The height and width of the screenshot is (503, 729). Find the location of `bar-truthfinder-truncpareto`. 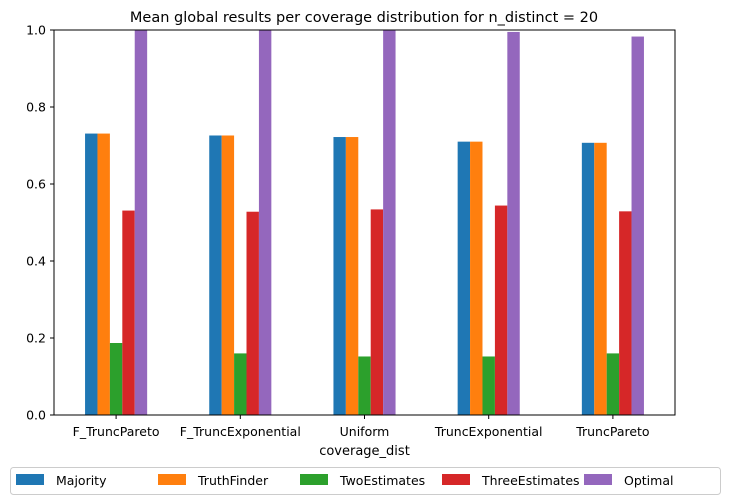

bar-truthfinder-truncpareto is located at coordinates (600, 278).